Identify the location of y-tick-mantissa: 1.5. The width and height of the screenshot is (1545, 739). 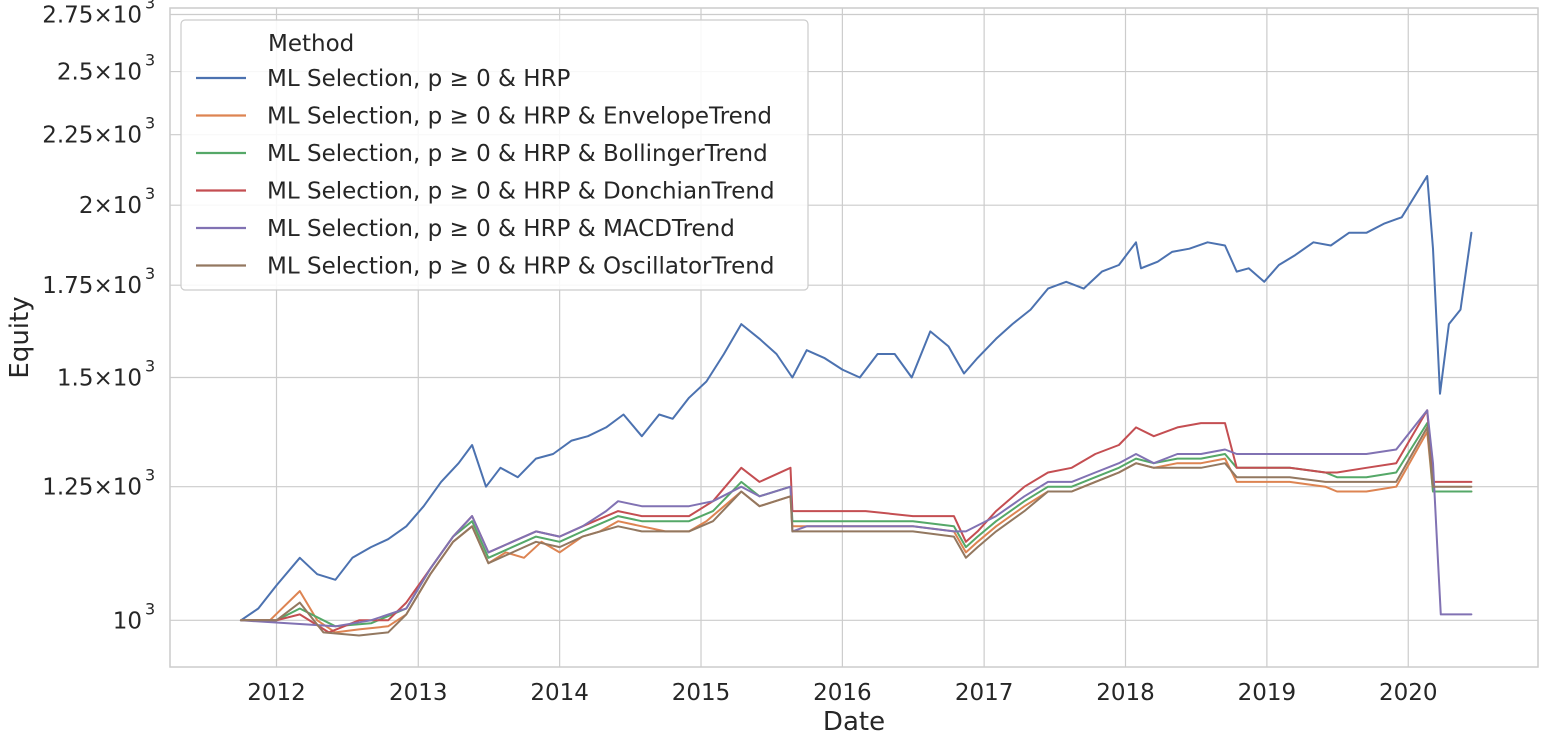
(75, 378).